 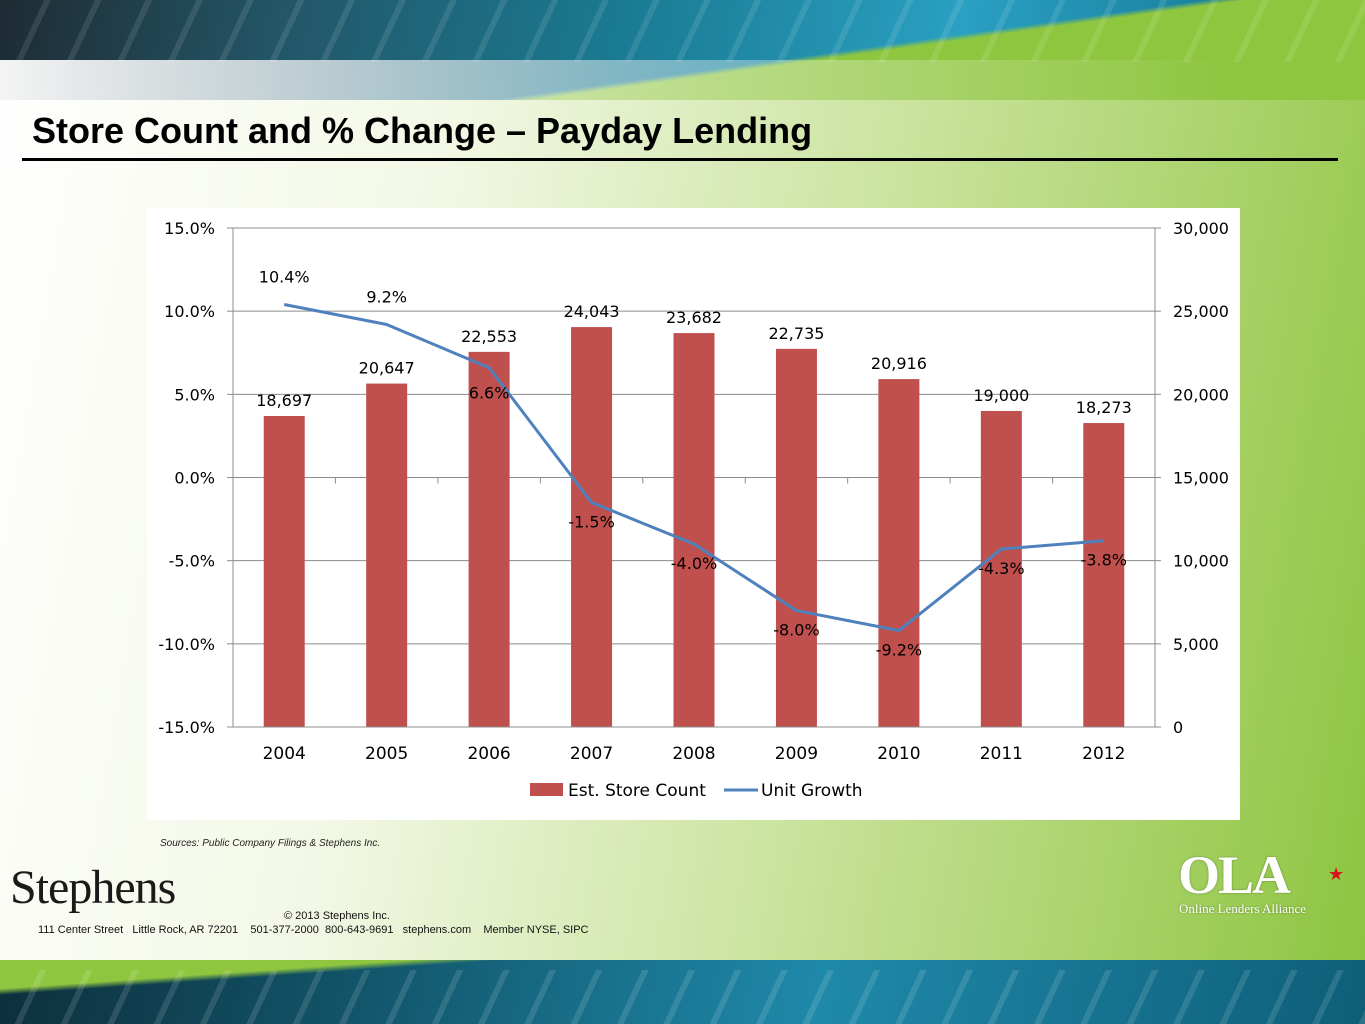 What do you see at coordinates (693, 754) in the screenshot?
I see `category-label: 2008` at bounding box center [693, 754].